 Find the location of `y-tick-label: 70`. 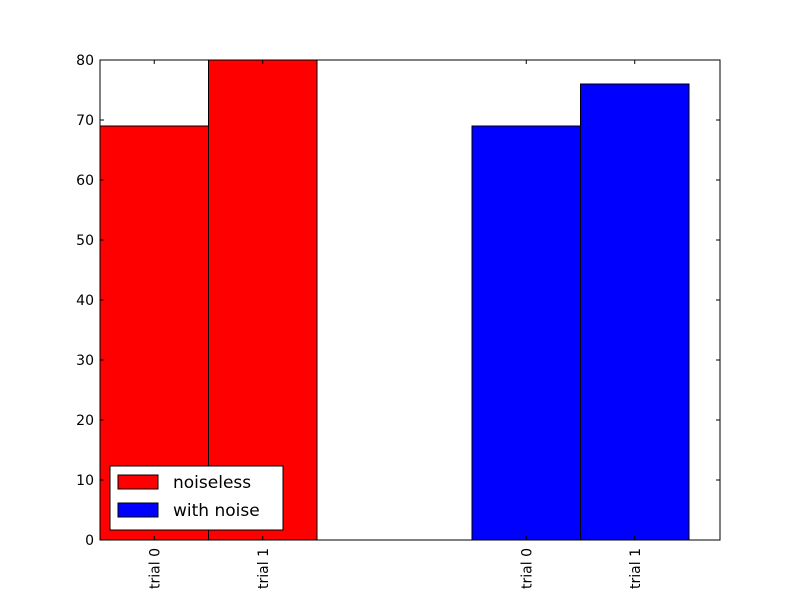

y-tick-label: 70 is located at coordinates (85, 121).